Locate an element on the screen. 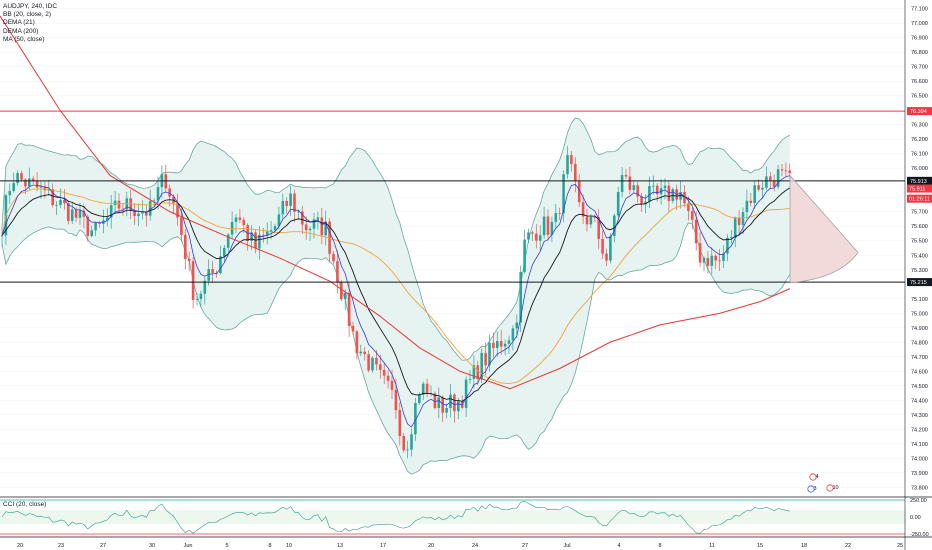 This screenshot has height=550, width=932. price-tick-label: 75.000 is located at coordinates (919, 314).